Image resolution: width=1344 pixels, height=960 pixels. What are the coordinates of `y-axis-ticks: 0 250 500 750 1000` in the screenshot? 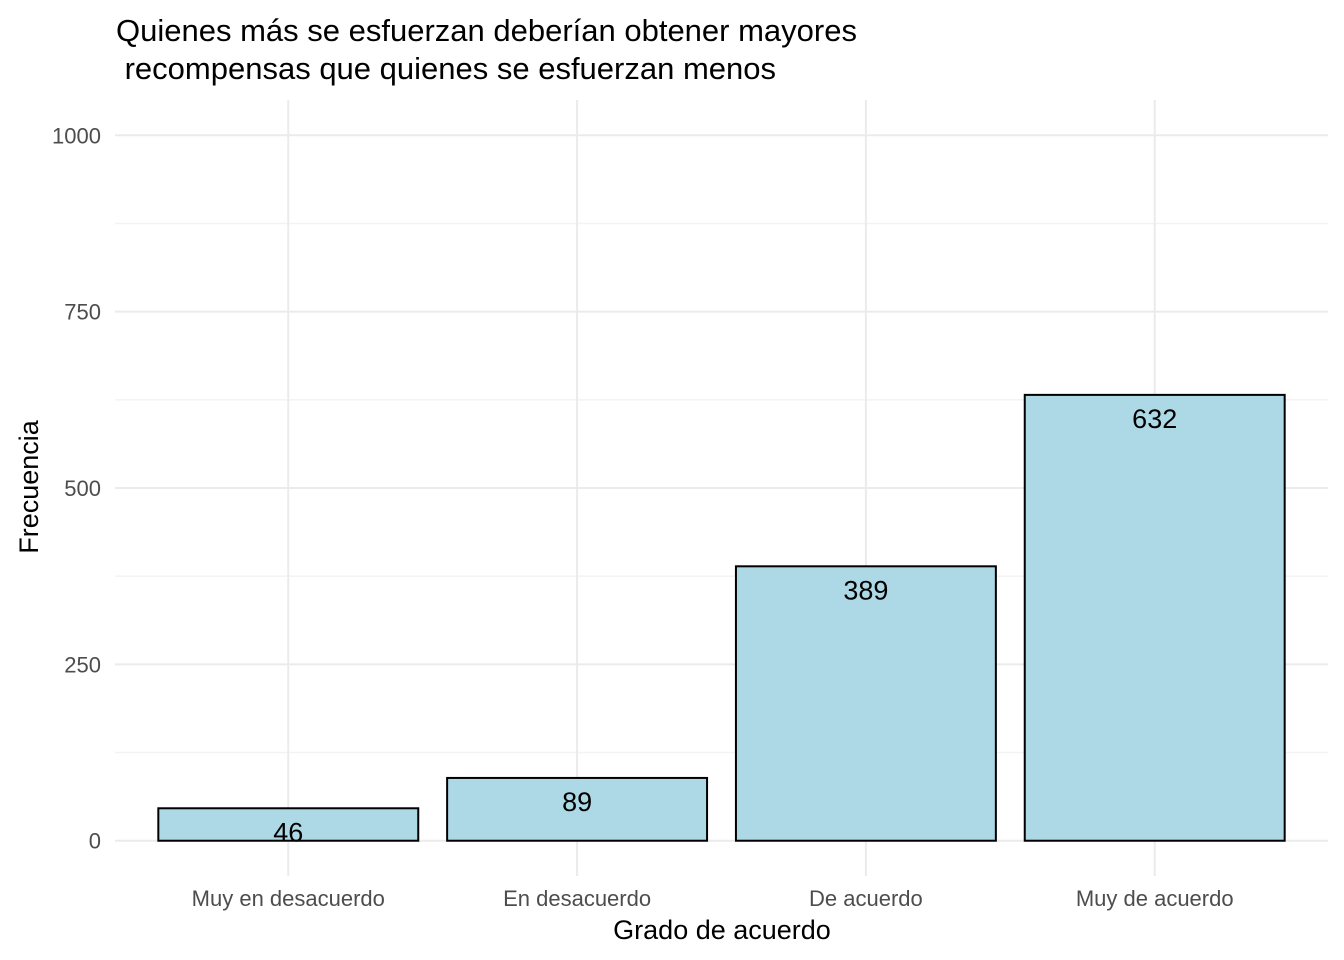 It's located at (76, 488).